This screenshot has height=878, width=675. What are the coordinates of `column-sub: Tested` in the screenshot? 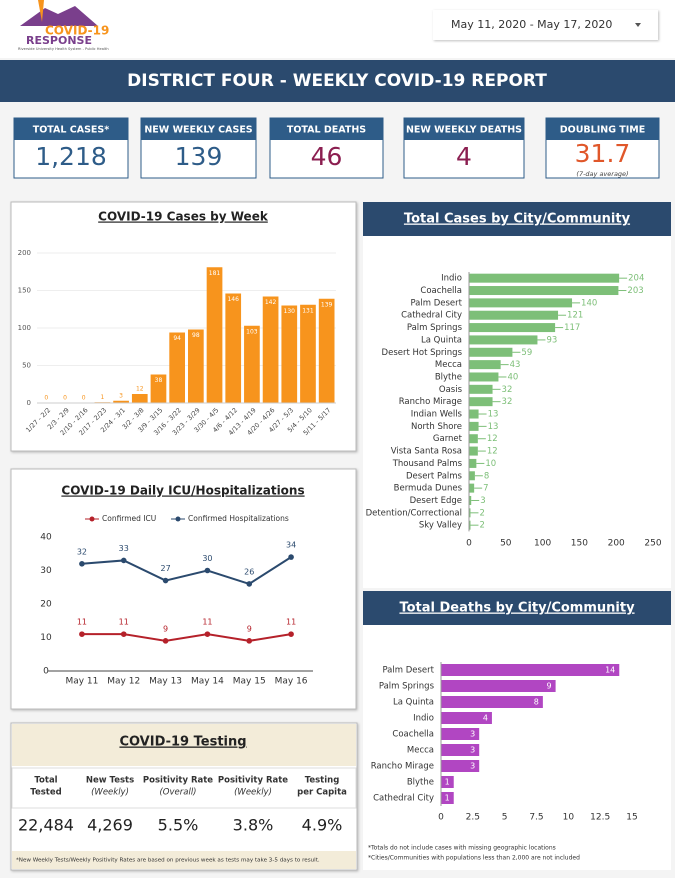 It's located at (45, 793).